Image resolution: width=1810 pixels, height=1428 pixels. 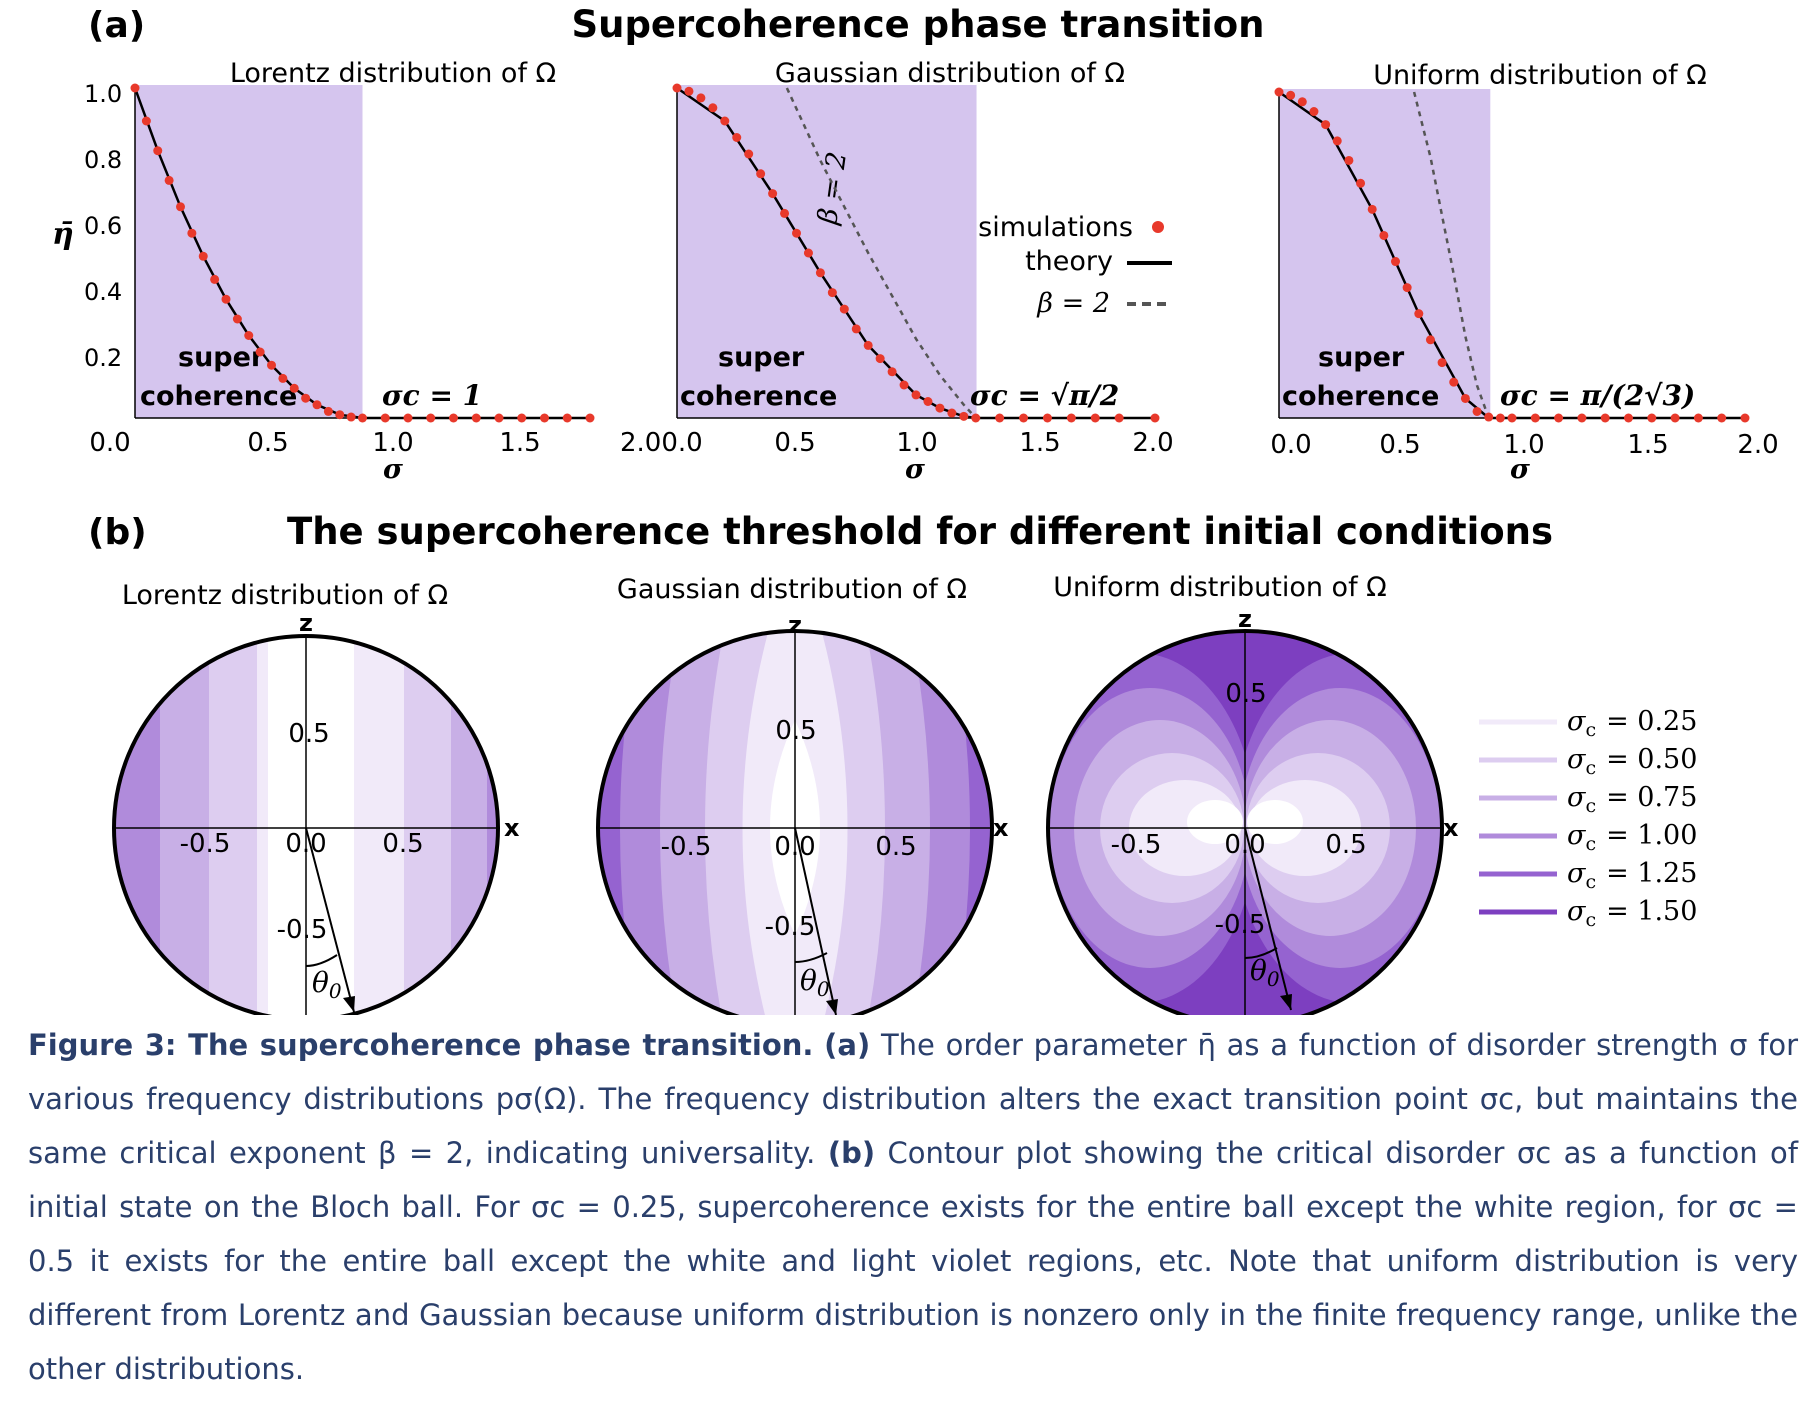 What do you see at coordinates (1597, 395) in the screenshot?
I see `critical-label: σc = π/(2√3)` at bounding box center [1597, 395].